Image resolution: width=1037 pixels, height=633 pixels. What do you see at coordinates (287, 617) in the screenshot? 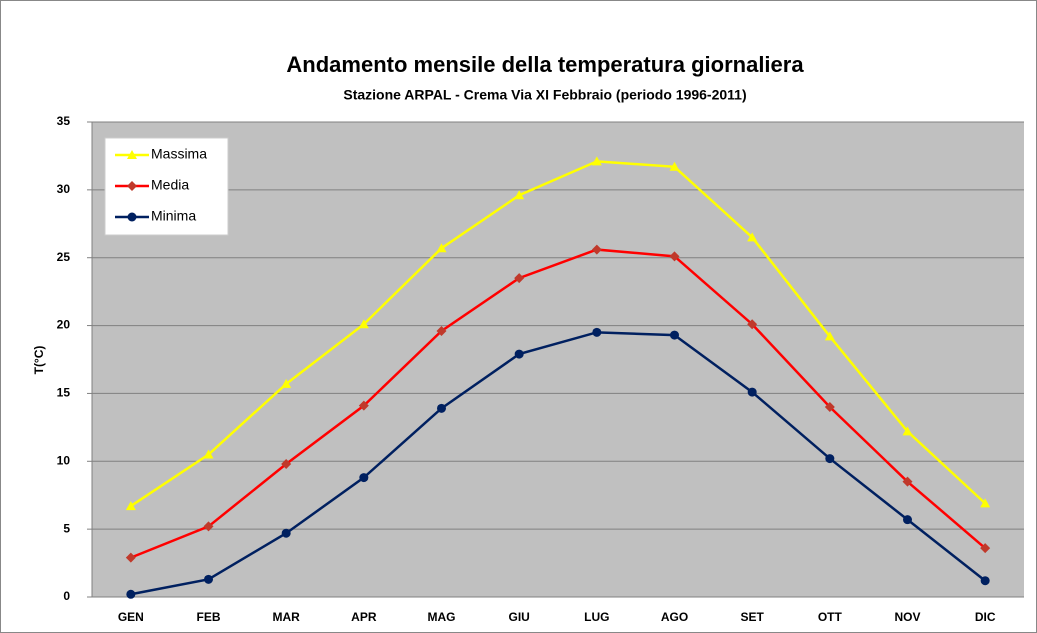
I see `x-tick-label: MAR` at bounding box center [287, 617].